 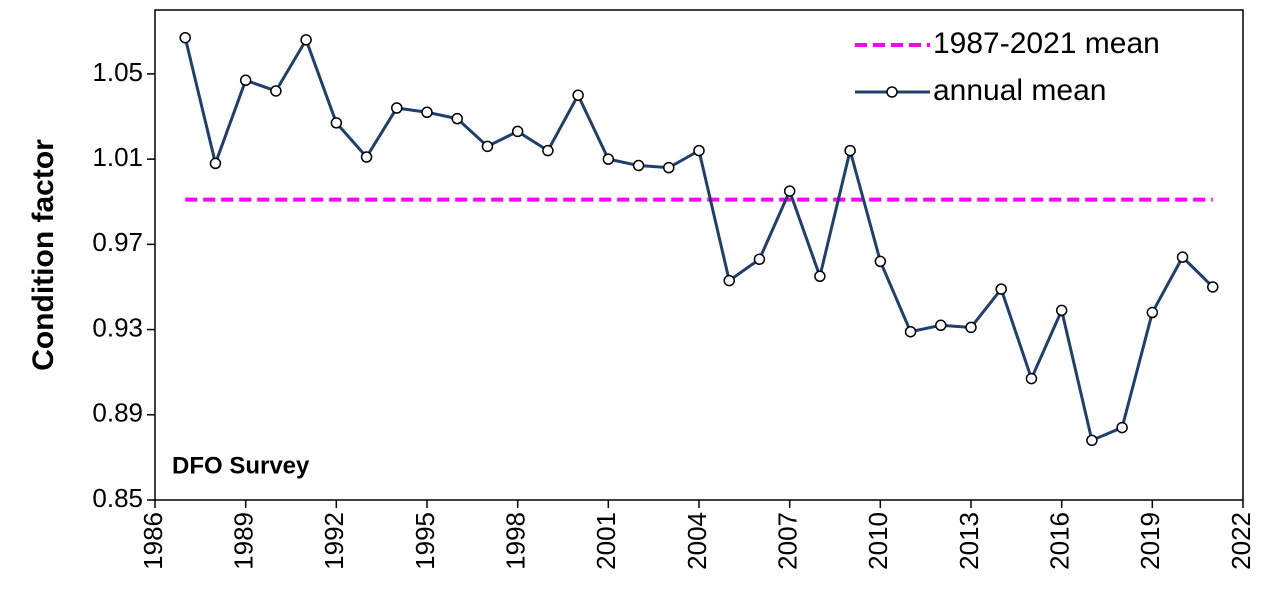 What do you see at coordinates (117, 498) in the screenshot?
I see `y-tick-label: 0.85` at bounding box center [117, 498].